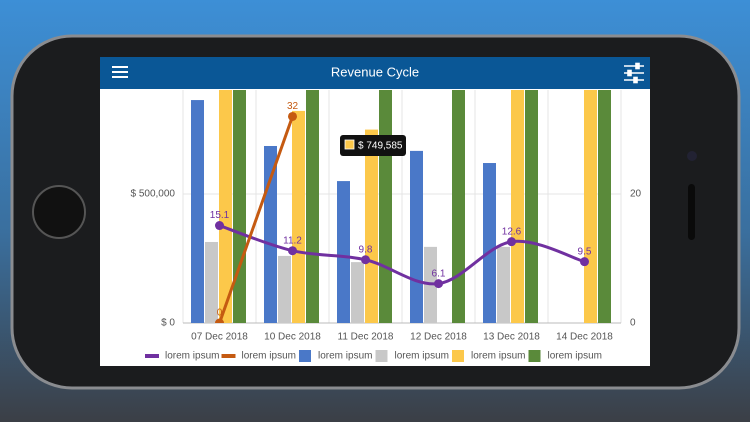  Describe the element at coordinates (512, 231) in the screenshot. I see `data-label: 12.6` at that location.